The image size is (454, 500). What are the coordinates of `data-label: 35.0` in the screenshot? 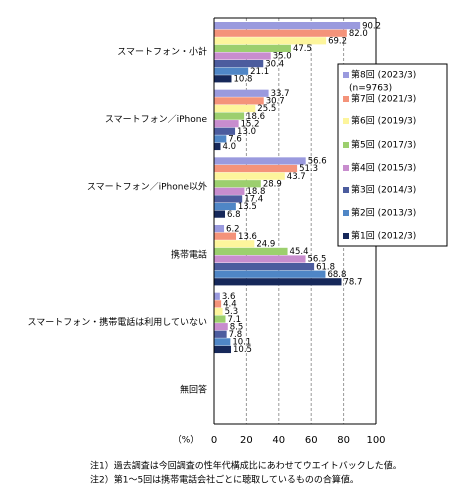 It's located at (282, 57).